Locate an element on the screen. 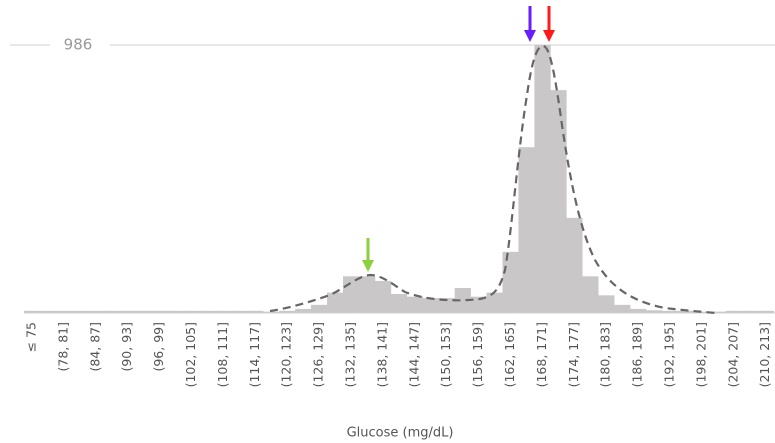 The height and width of the screenshot is (443, 775). x-tick-label: (144, 147] is located at coordinates (413, 354).